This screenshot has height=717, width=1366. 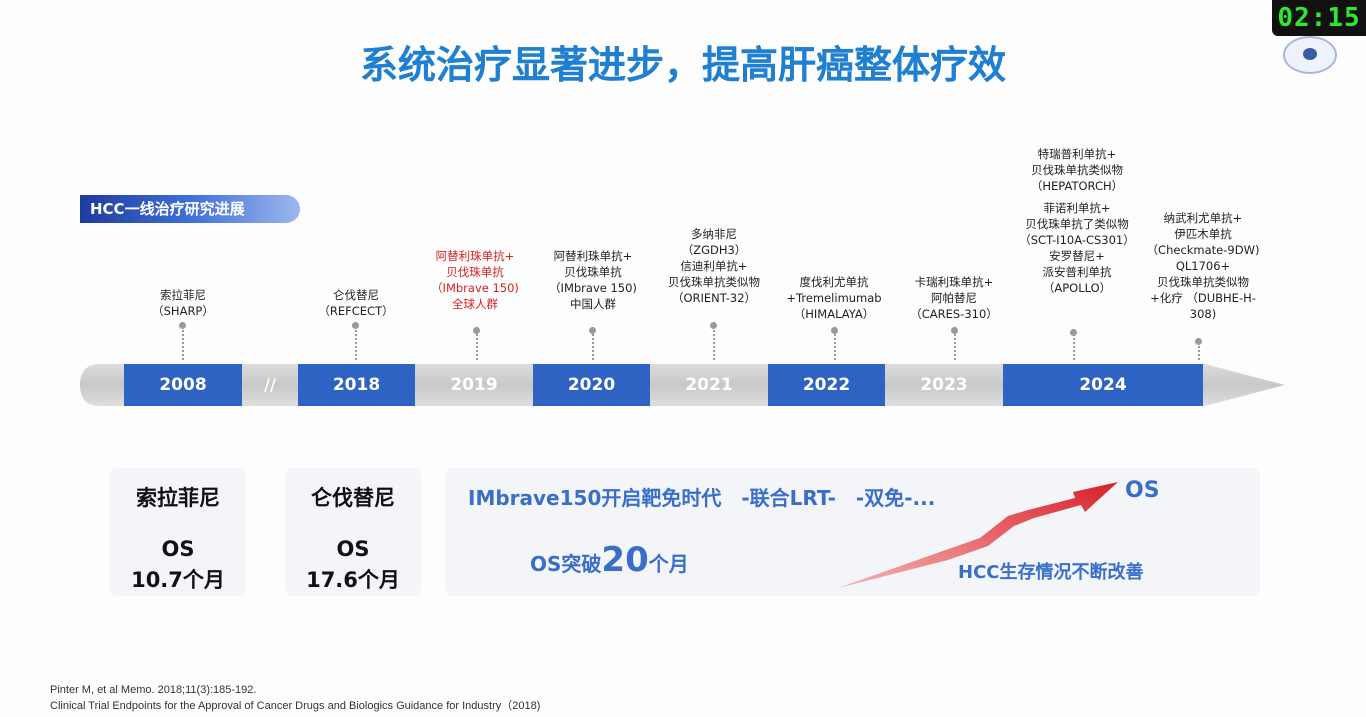 I want to click on slide-title: 系统治疗显著进步，提高肝癌整体疗效, so click(x=683, y=61).